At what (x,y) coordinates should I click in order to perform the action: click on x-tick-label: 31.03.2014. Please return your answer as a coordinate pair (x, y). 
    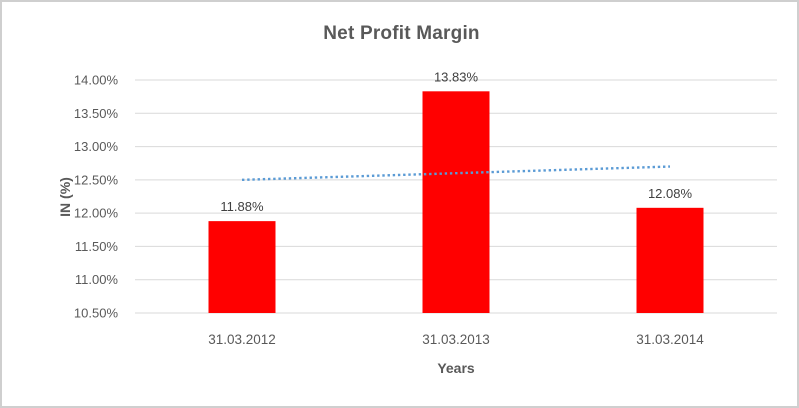
    Looking at the image, I should click on (670, 339).